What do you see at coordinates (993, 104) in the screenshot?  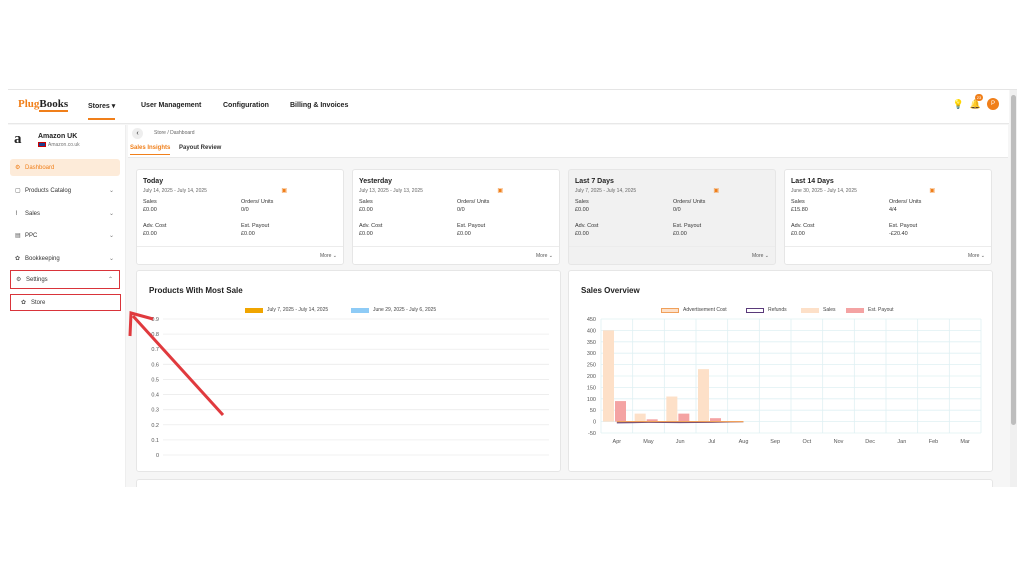 I see `avatar: P` at bounding box center [993, 104].